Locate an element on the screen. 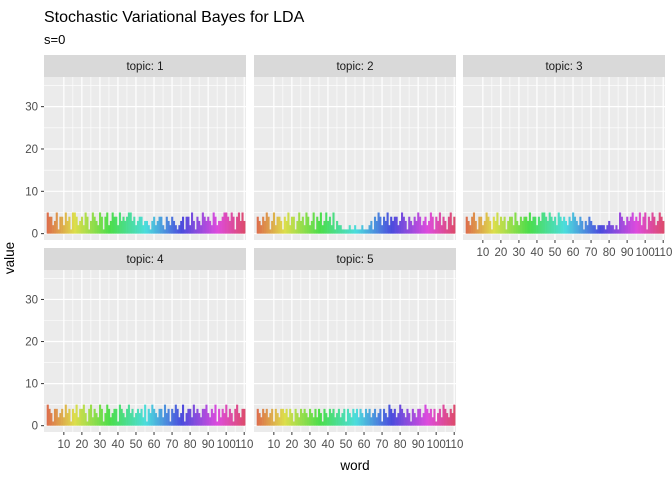 Image resolution: width=672 pixels, height=480 pixels. facet-strip-label: topic: 3 is located at coordinates (563, 67).